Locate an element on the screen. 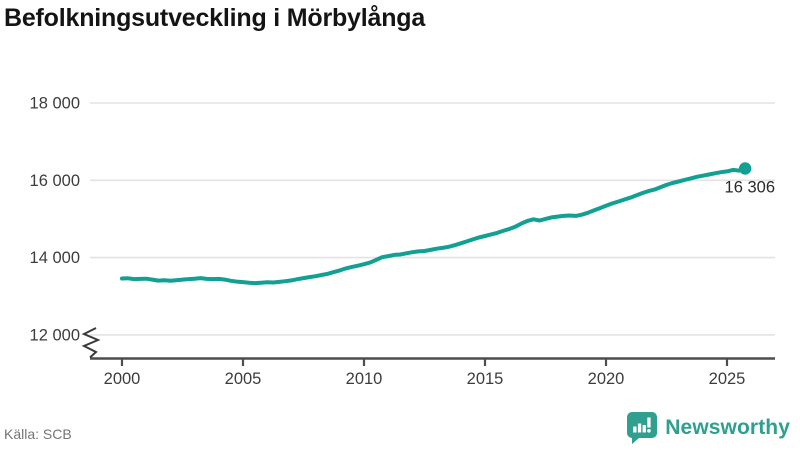  end-value-label: 16 306 is located at coordinates (750, 187).